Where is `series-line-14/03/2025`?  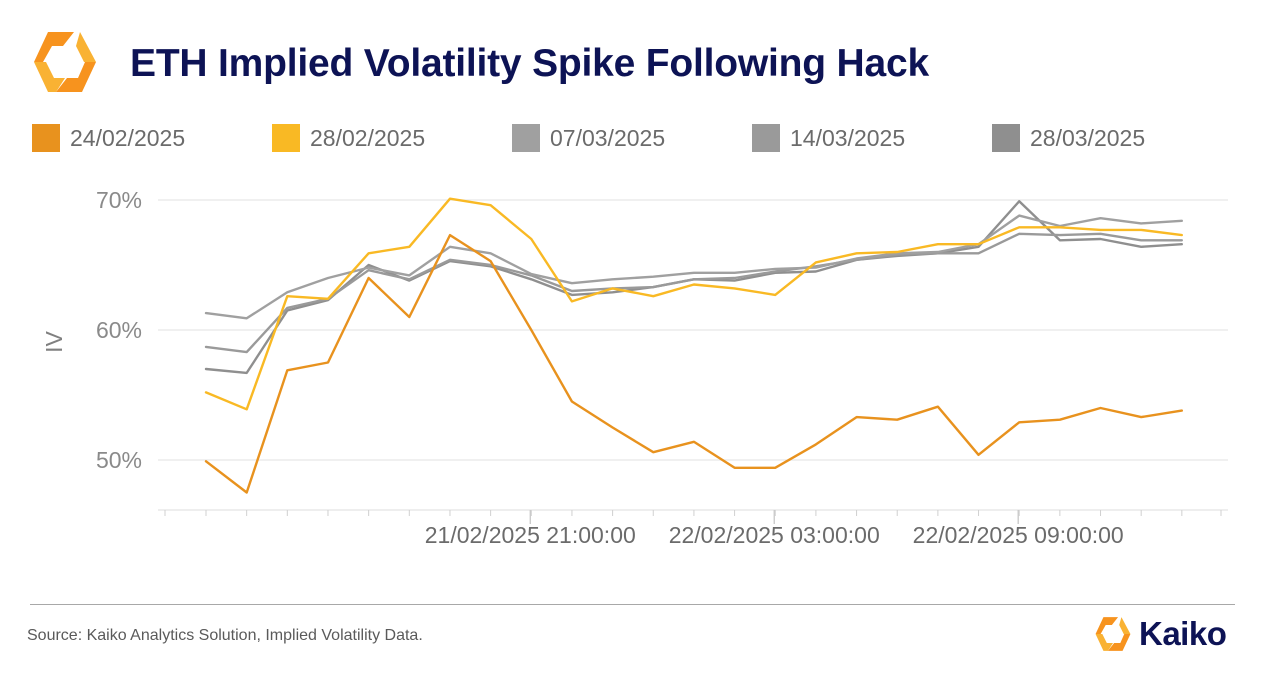
series-line-14/03/2025 is located at coordinates (694, 293).